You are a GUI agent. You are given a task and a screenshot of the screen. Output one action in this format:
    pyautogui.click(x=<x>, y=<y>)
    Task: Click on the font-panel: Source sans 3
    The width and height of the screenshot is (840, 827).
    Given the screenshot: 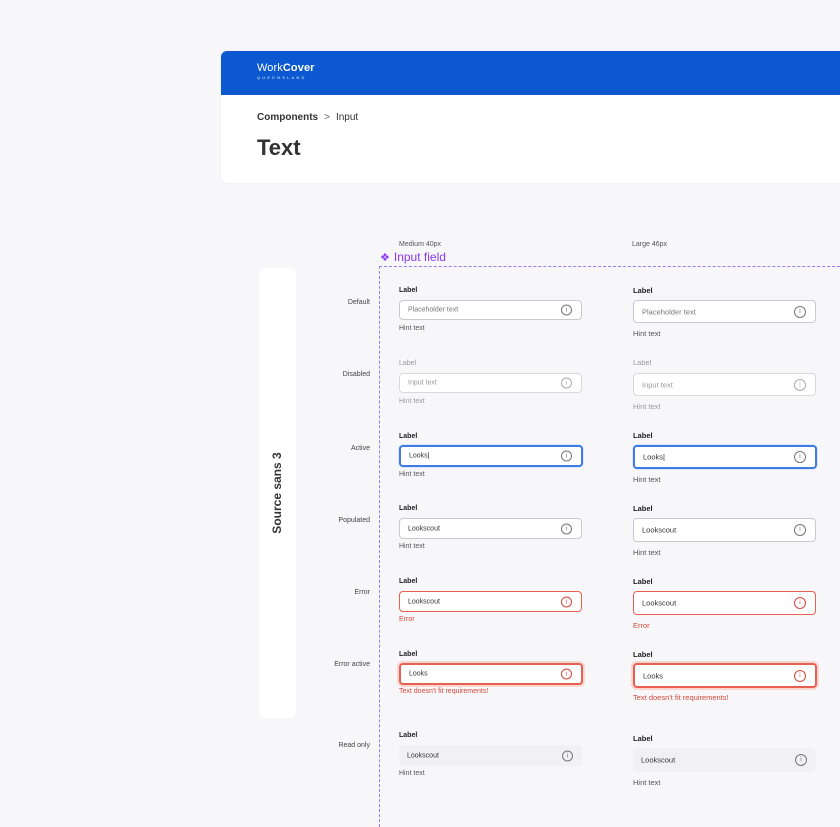 What is the action you would take?
    pyautogui.click(x=277, y=493)
    